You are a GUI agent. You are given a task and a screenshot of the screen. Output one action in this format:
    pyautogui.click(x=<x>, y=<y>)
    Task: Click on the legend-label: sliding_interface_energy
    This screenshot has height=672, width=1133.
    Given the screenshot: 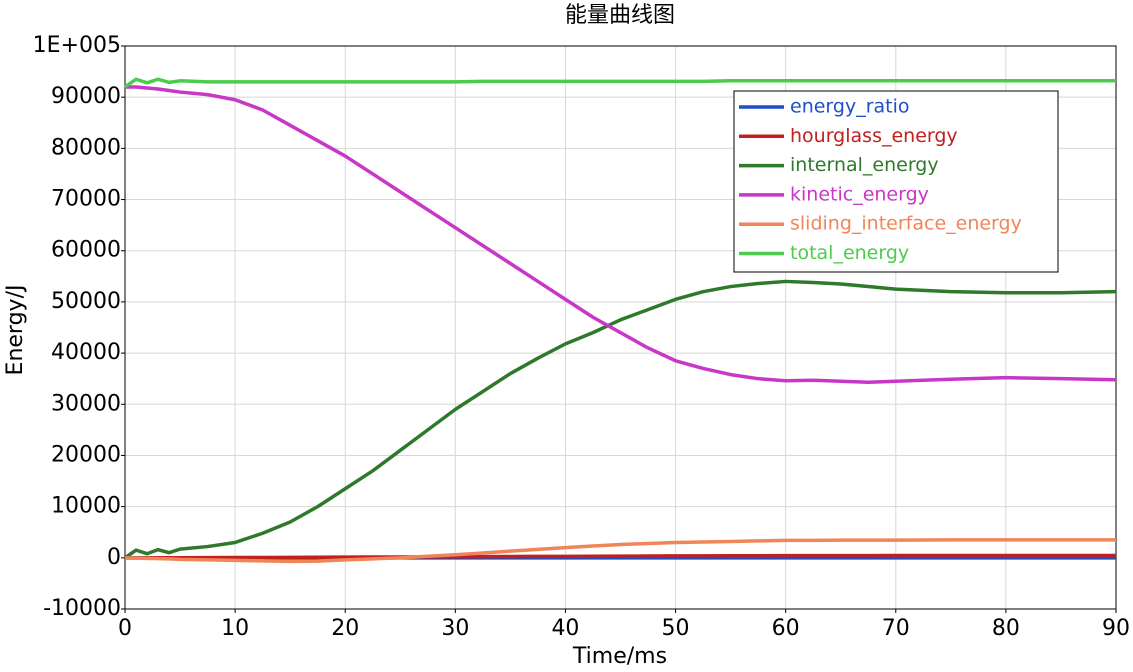 What is the action you would take?
    pyautogui.click(x=906, y=224)
    